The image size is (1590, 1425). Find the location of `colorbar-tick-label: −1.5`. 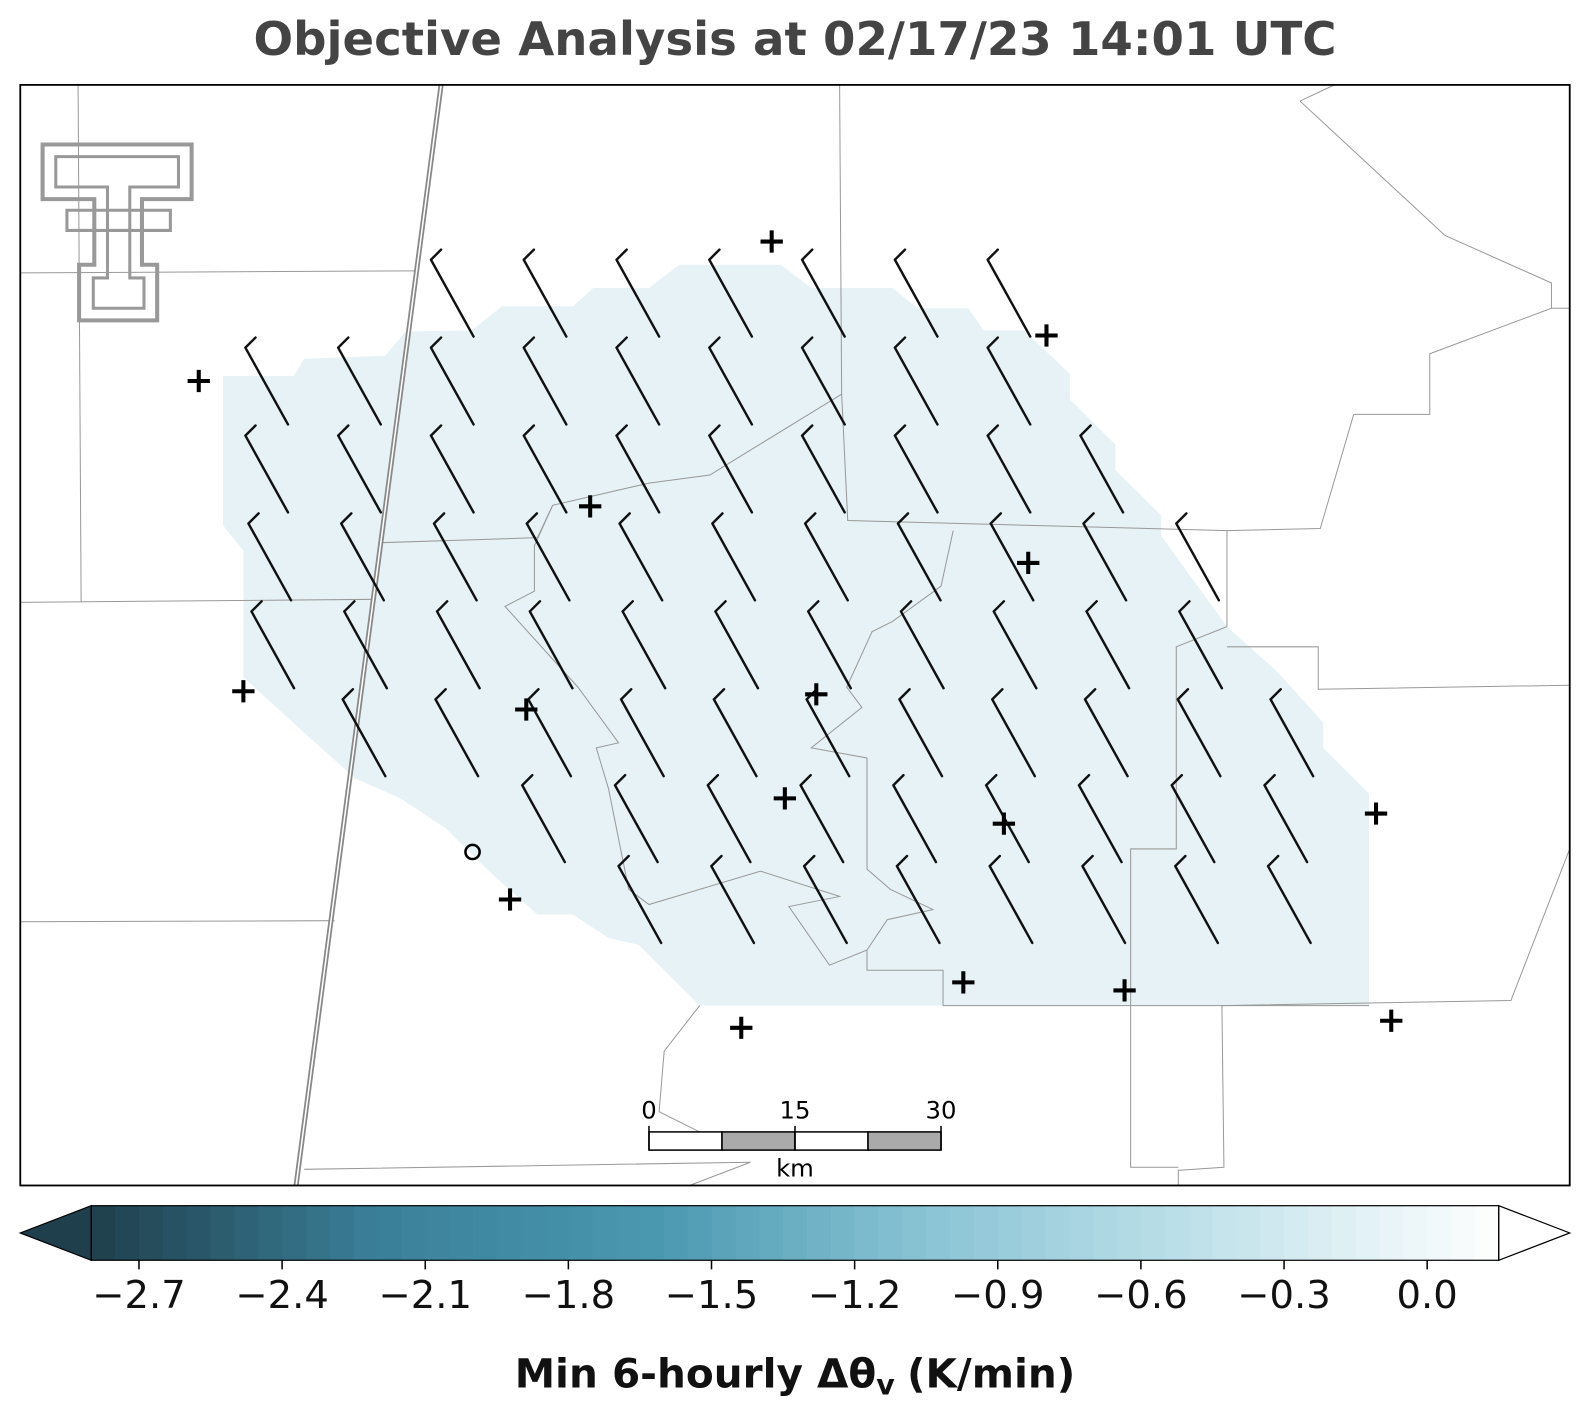

colorbar-tick-label: −1.5 is located at coordinates (712, 1295).